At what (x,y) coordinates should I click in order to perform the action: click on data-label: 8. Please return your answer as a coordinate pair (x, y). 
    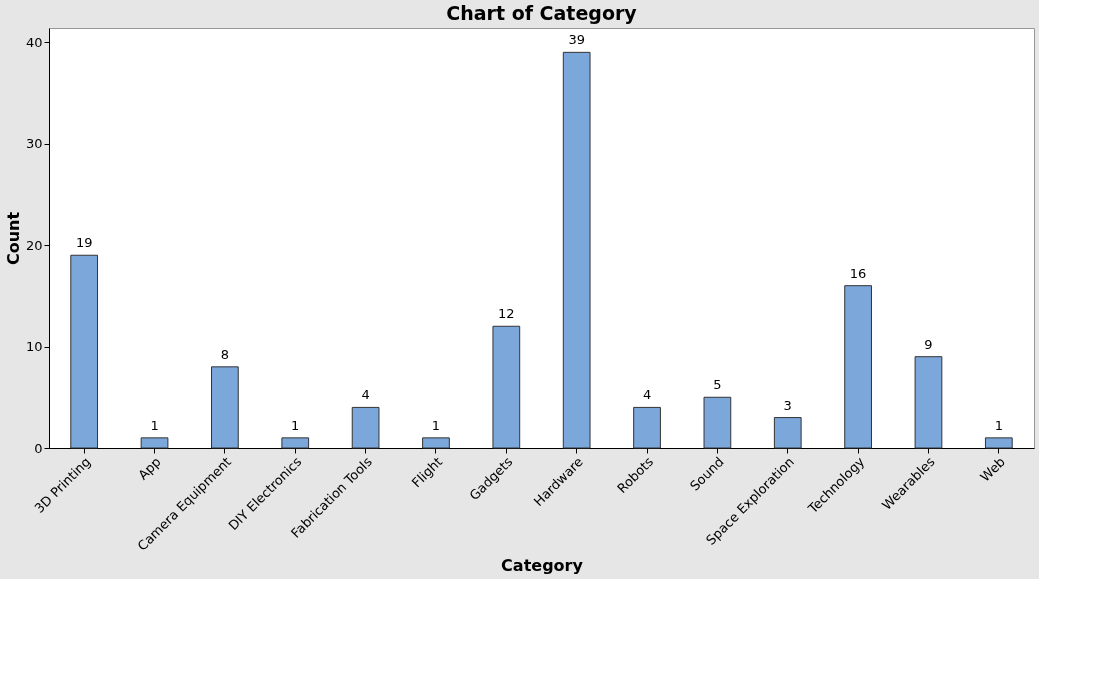
    Looking at the image, I should click on (225, 354).